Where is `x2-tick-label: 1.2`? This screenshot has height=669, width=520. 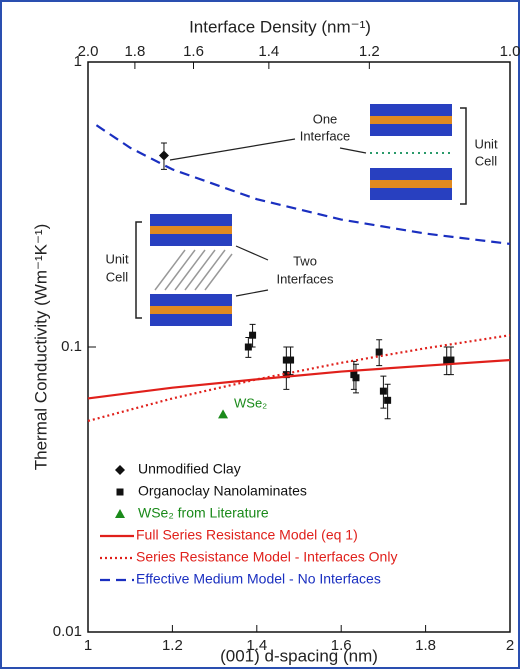
x2-tick-label: 1.2 is located at coordinates (369, 51).